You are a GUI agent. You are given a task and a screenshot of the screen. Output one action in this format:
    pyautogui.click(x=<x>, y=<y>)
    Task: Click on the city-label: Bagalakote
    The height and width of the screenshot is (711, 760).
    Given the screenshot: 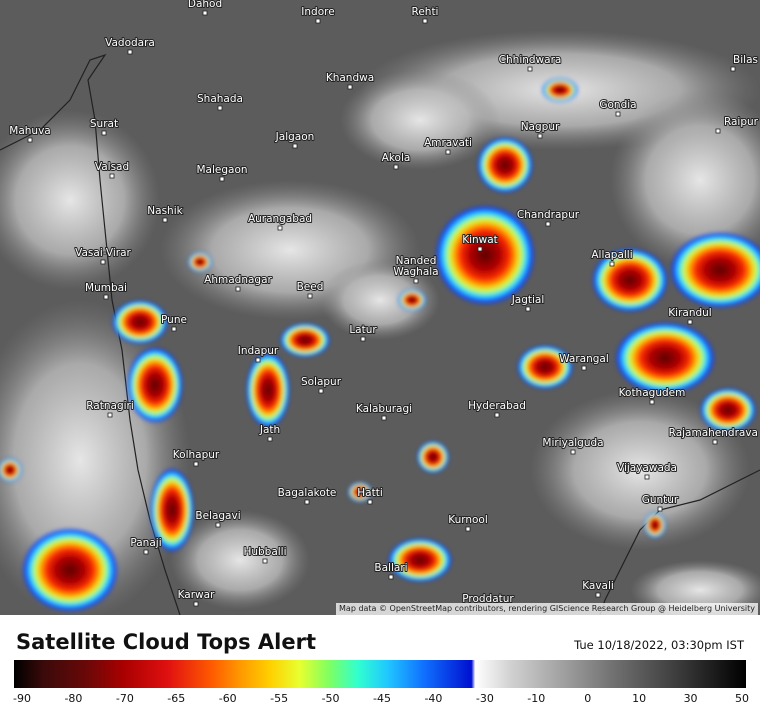 What is the action you would take?
    pyautogui.click(x=307, y=493)
    